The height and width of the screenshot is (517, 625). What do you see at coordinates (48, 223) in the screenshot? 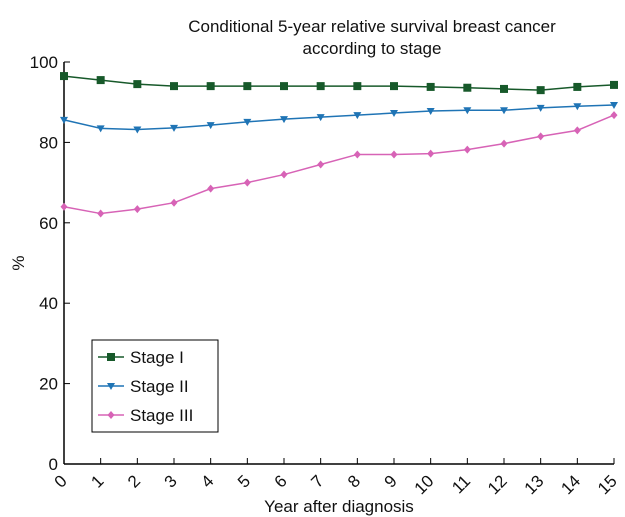
I see `y-tick-label: 60` at bounding box center [48, 223].